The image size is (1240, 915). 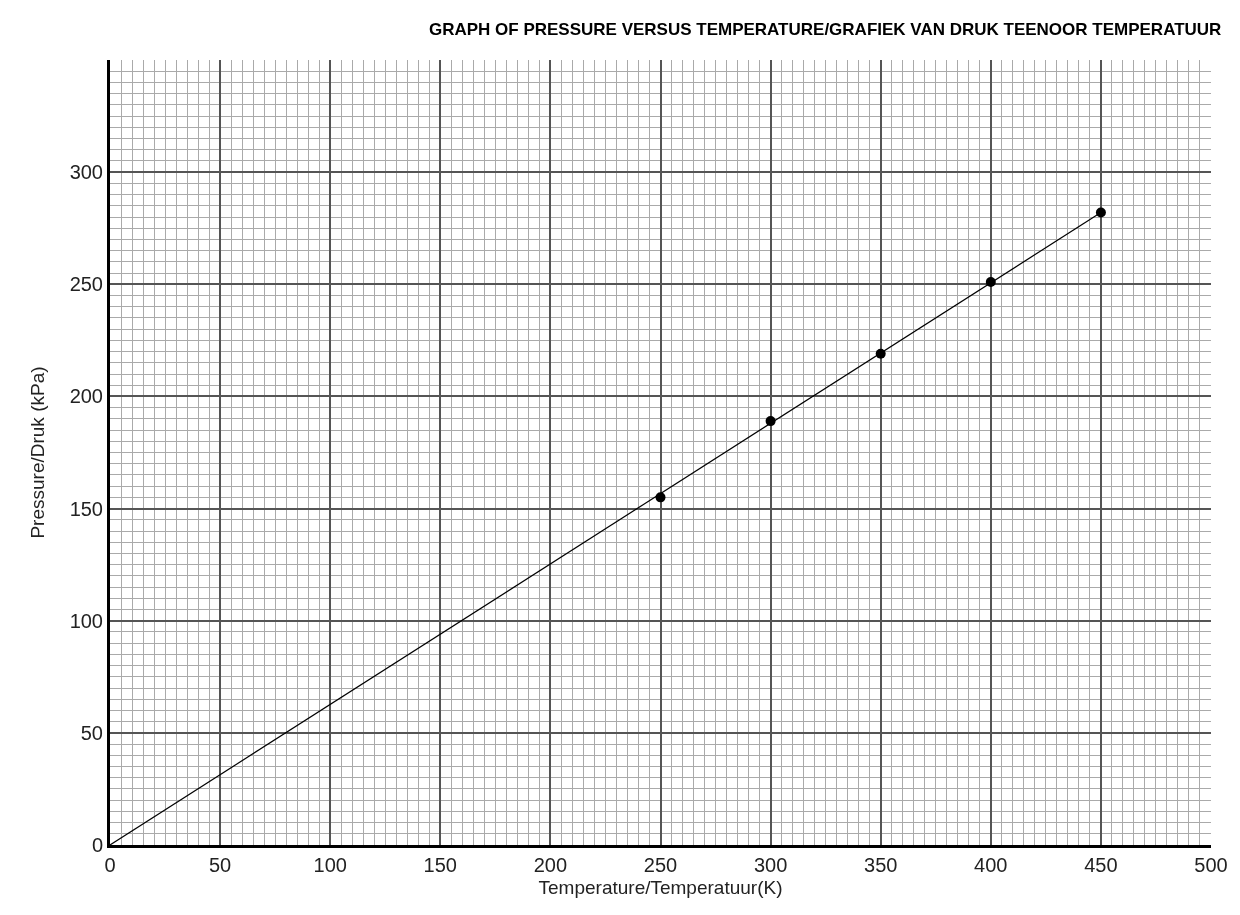 What do you see at coordinates (86, 396) in the screenshot?
I see `y-tick-label: 200` at bounding box center [86, 396].